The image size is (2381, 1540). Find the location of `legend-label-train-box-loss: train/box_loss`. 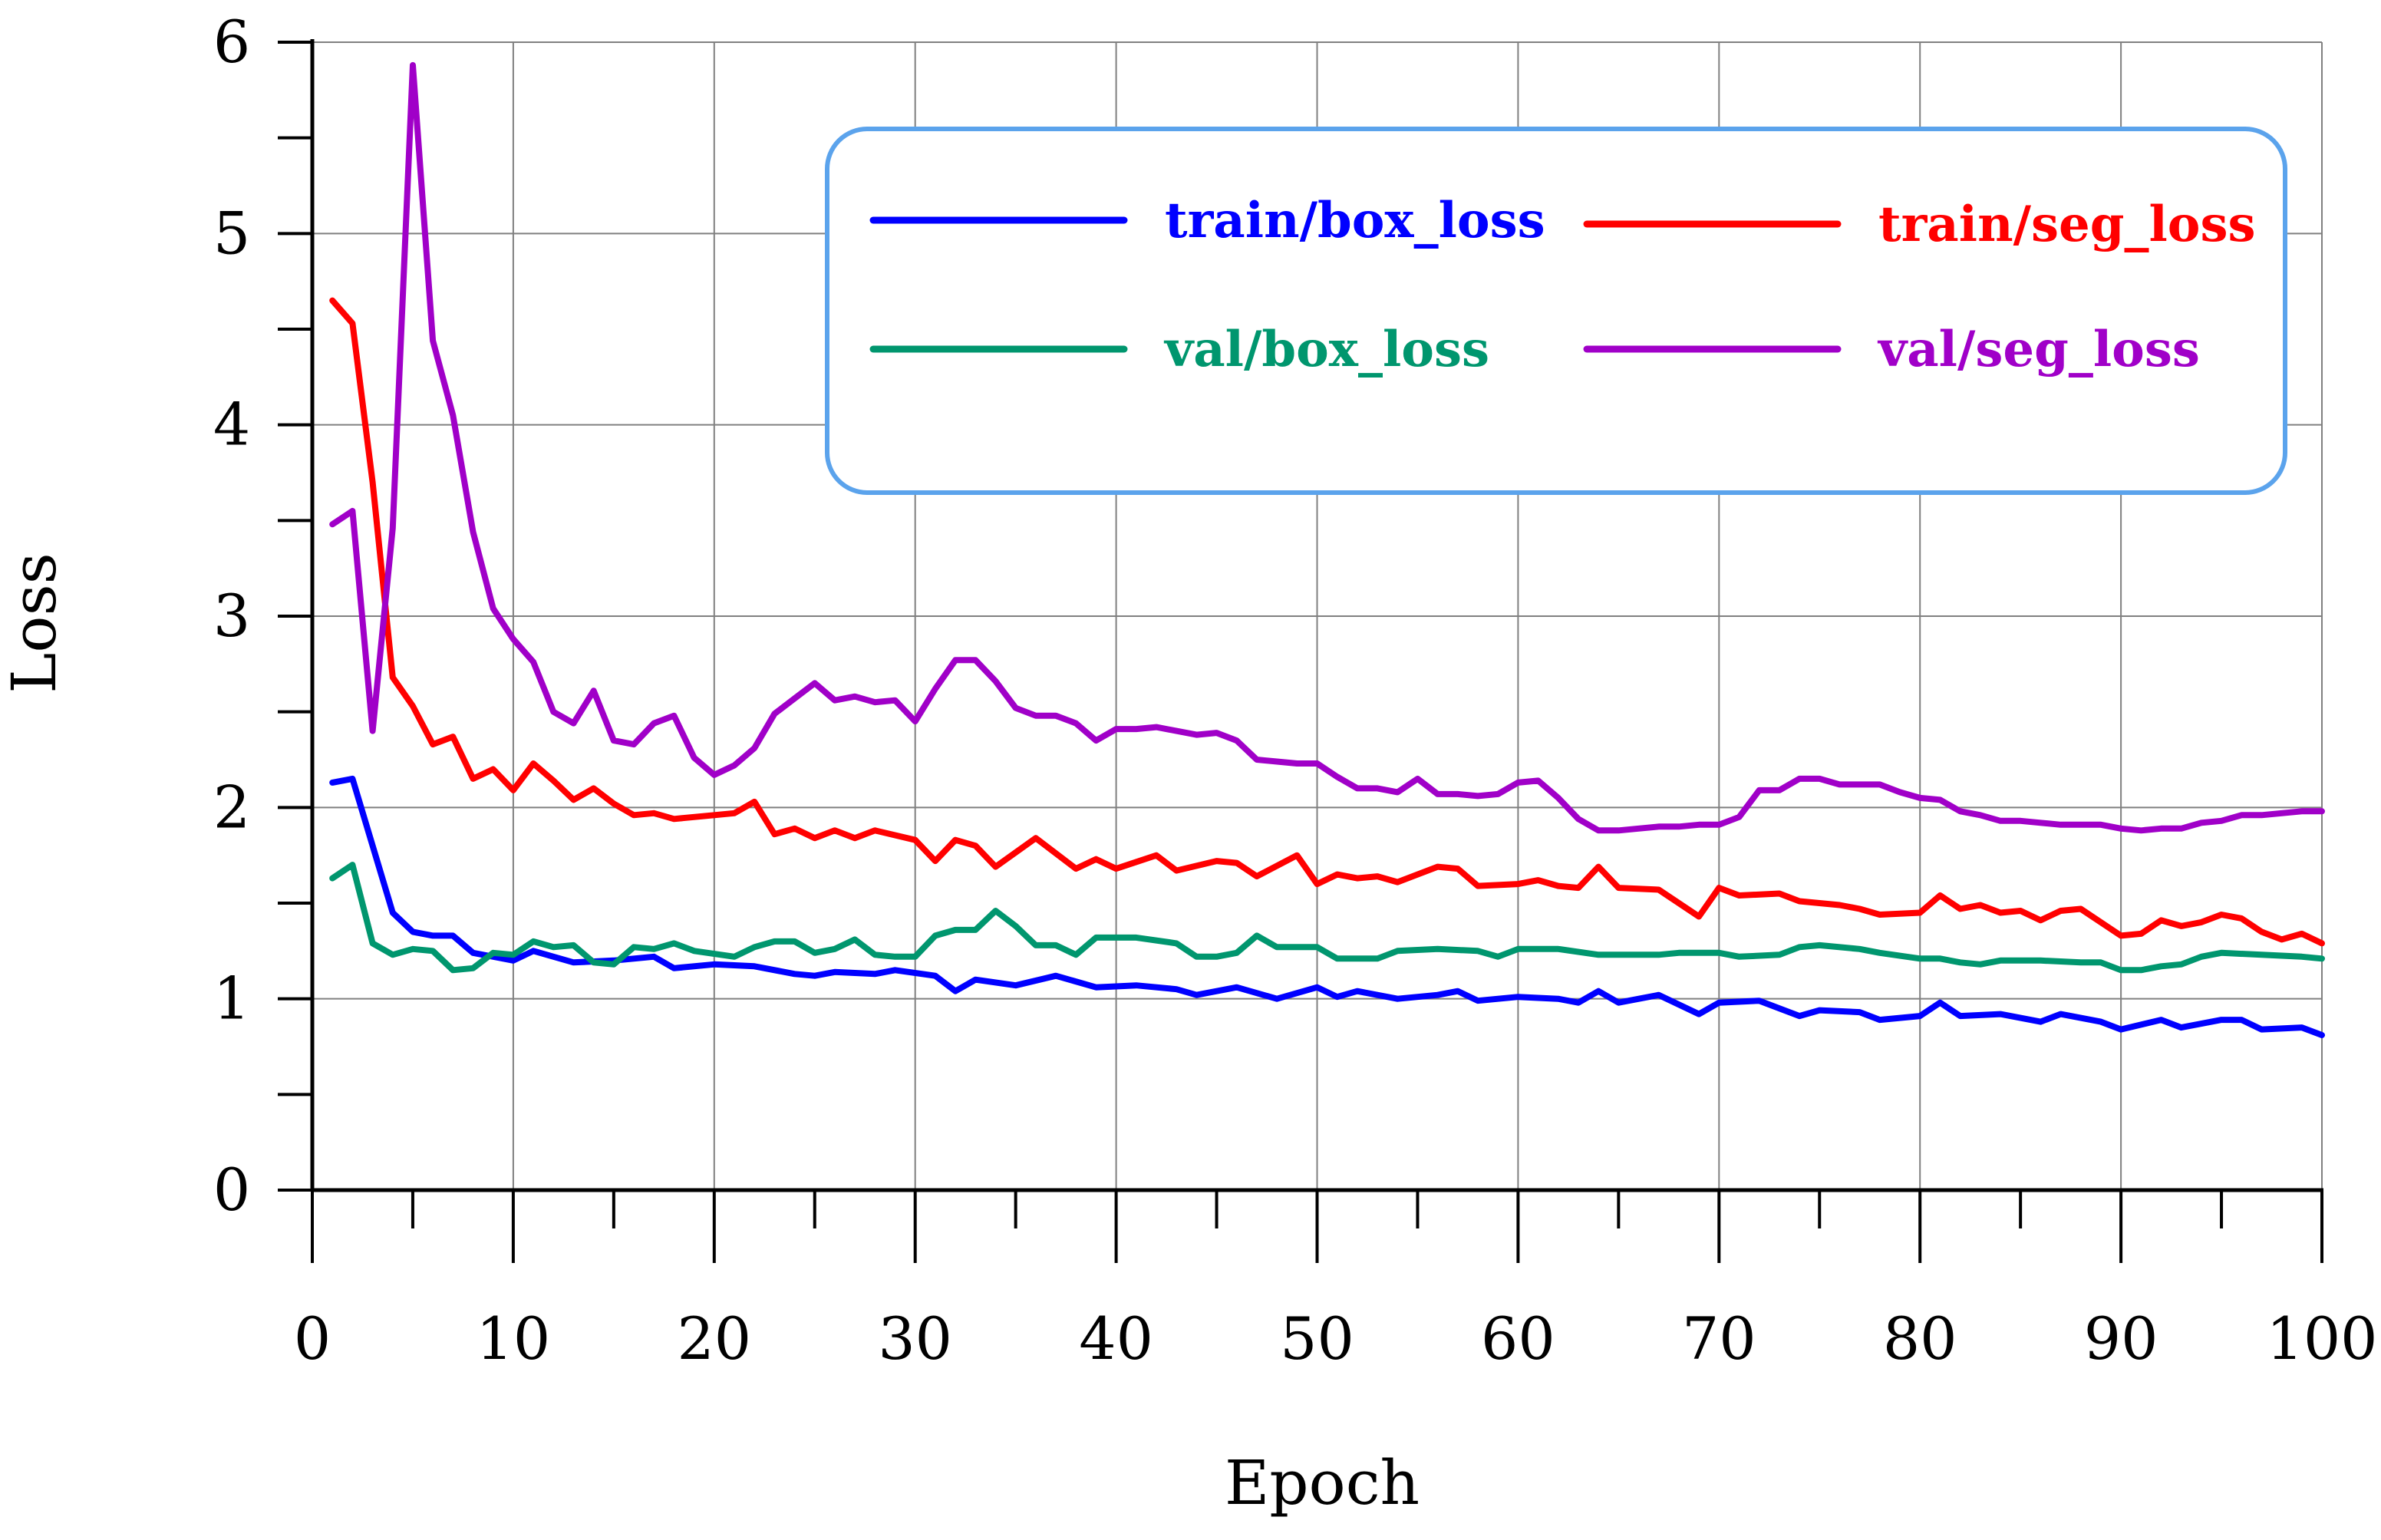

legend-label-train-box-loss: train/box_loss is located at coordinates (1355, 220).